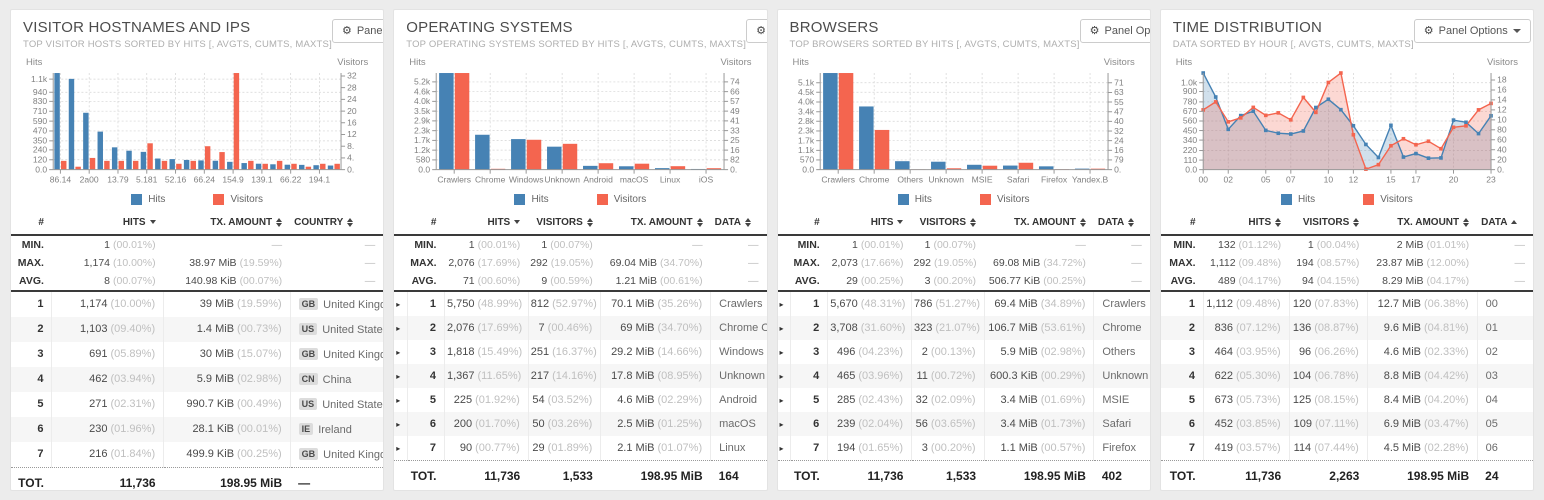  I want to click on table-row: 5 673 (05.73%) 125 (08.15%) 8.4 MiB (04.20%) 04, so click(1347, 399).